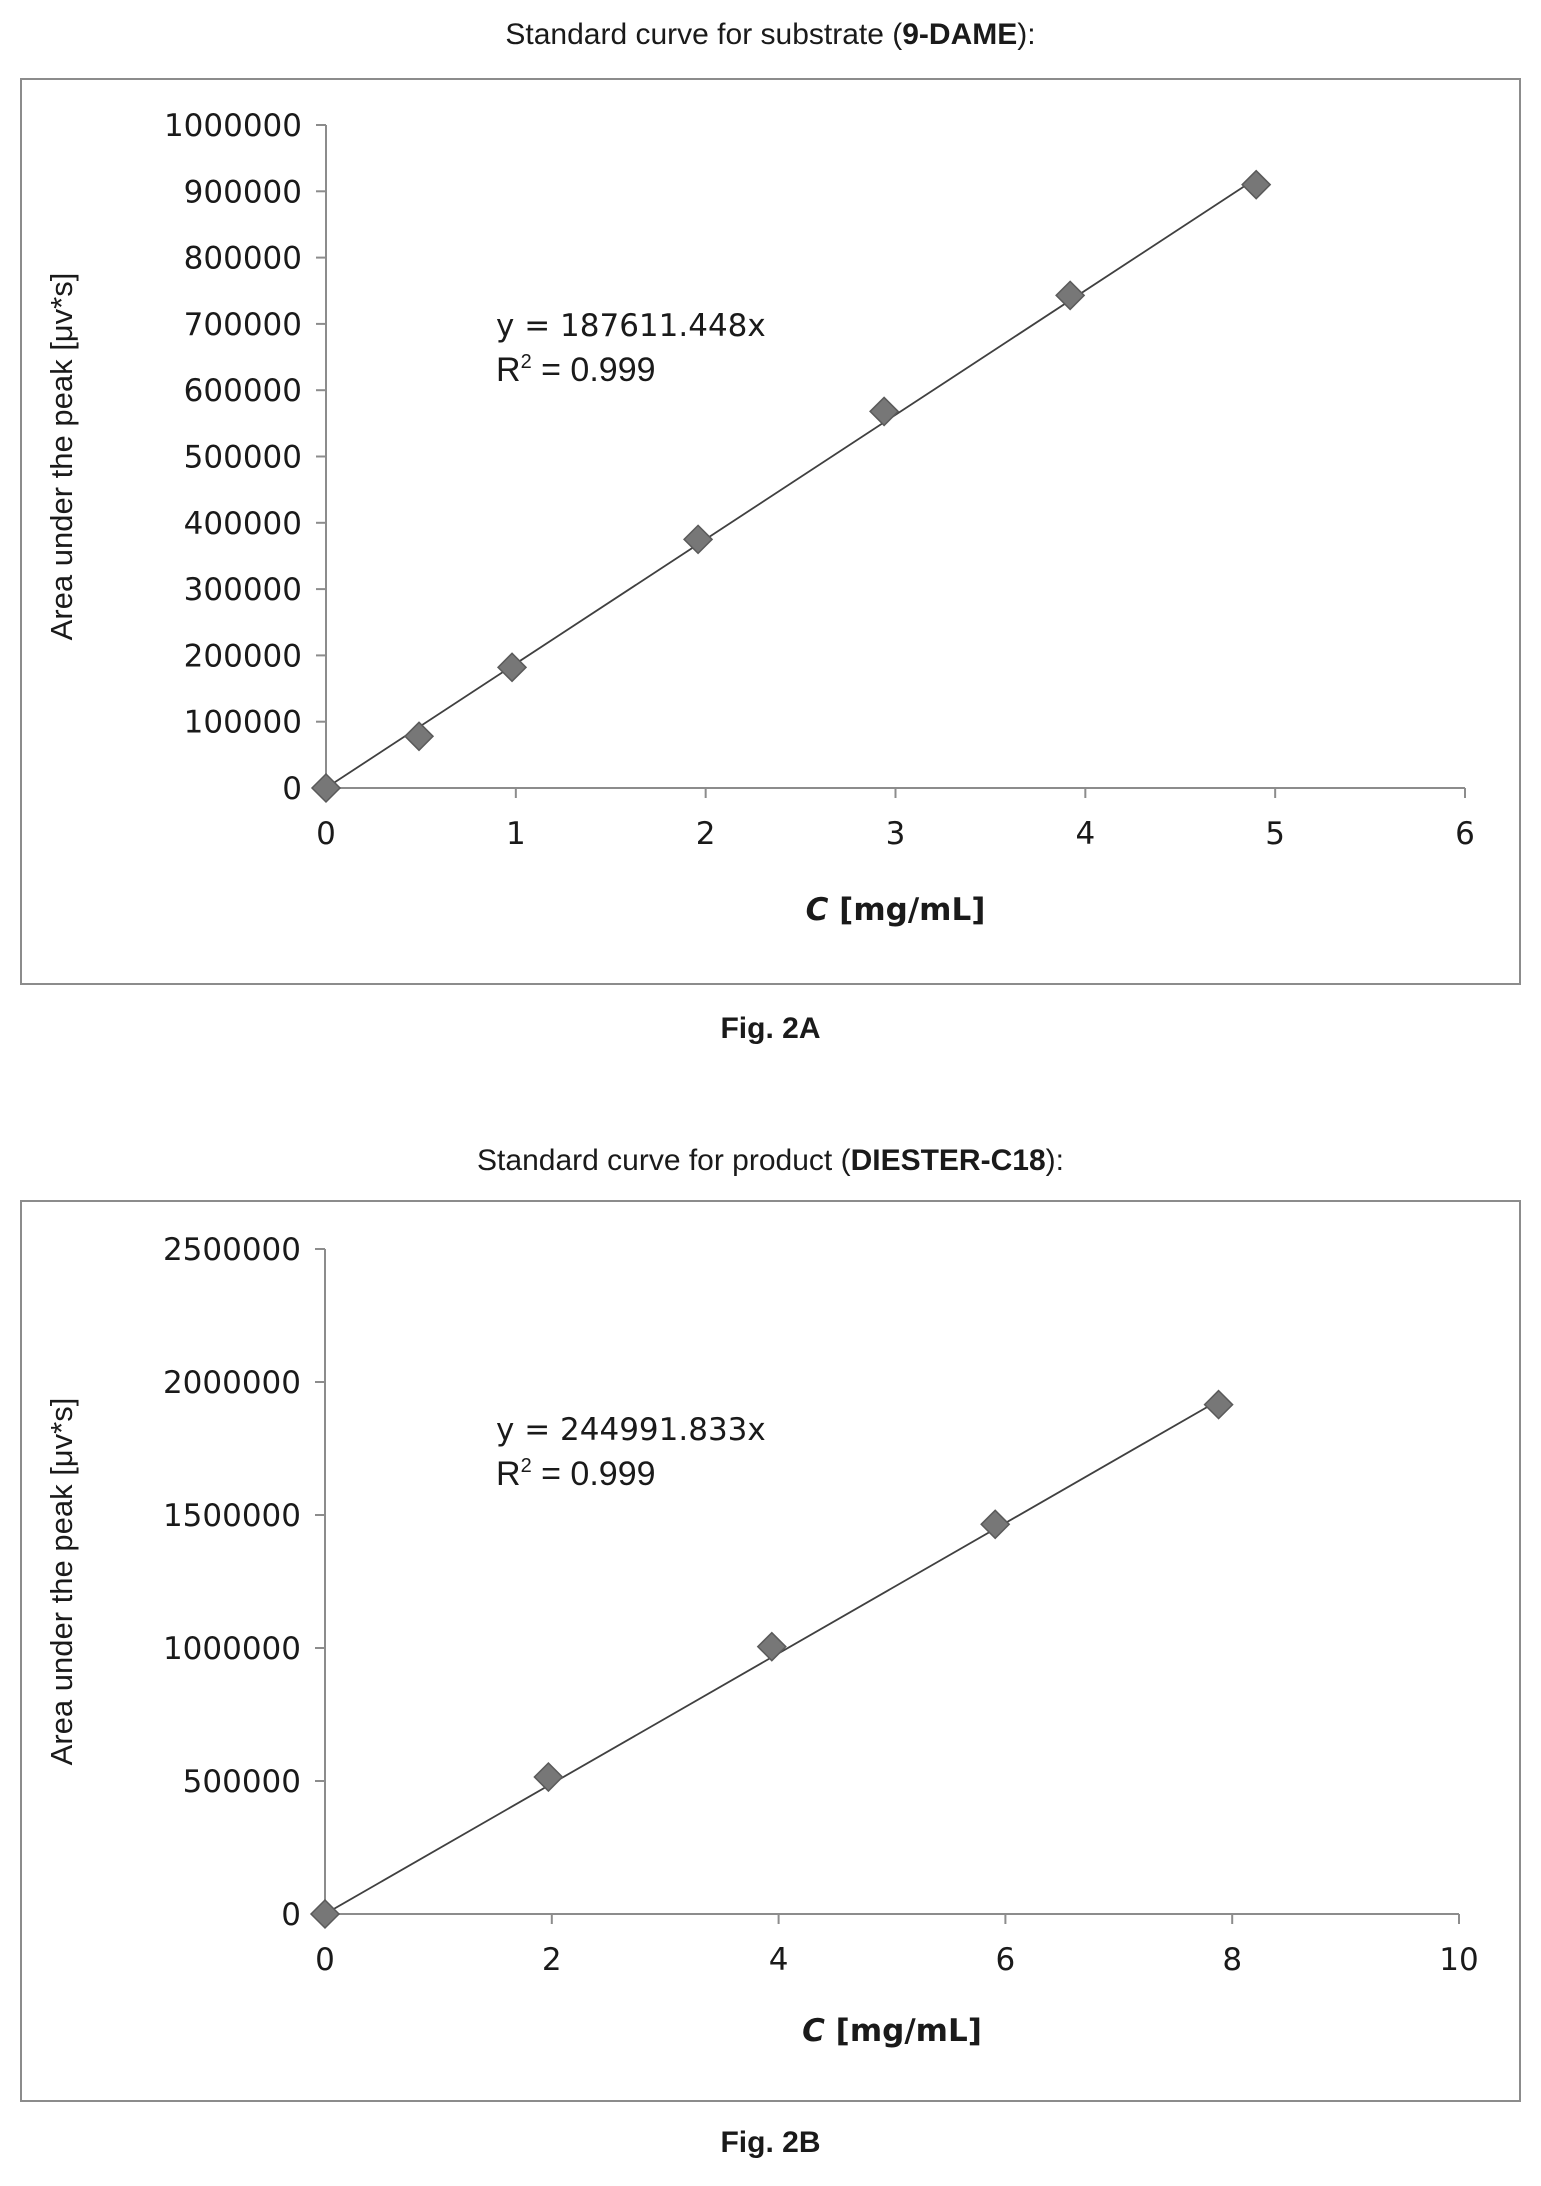 This screenshot has height=2186, width=1541. What do you see at coordinates (960, 34) in the screenshot?
I see `chart-a-title-compound: 9-DAME` at bounding box center [960, 34].